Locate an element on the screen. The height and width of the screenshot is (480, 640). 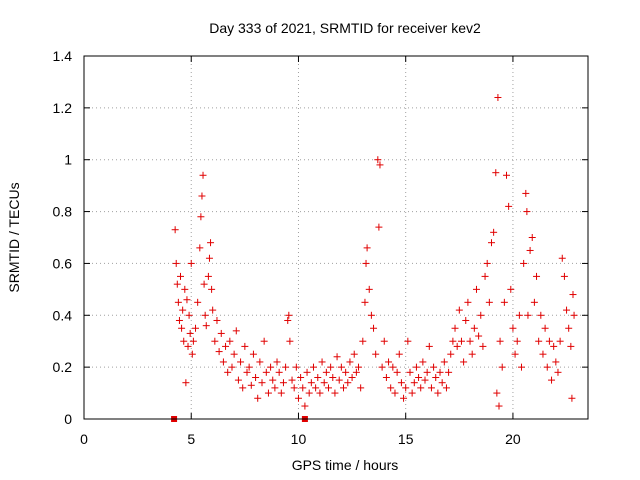
y-tick-label: 1.2 is located at coordinates (63, 108).